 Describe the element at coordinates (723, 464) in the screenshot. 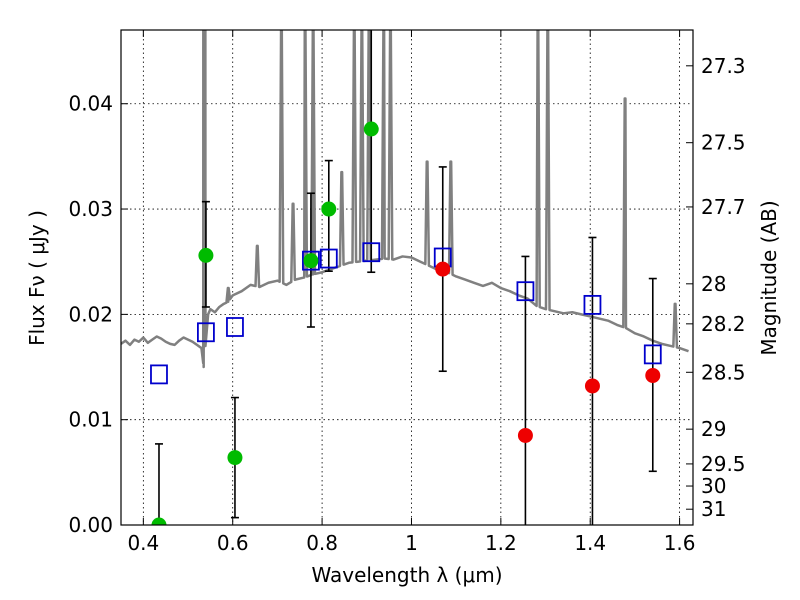

I see `magnitude-tick-label: 29.5` at that location.